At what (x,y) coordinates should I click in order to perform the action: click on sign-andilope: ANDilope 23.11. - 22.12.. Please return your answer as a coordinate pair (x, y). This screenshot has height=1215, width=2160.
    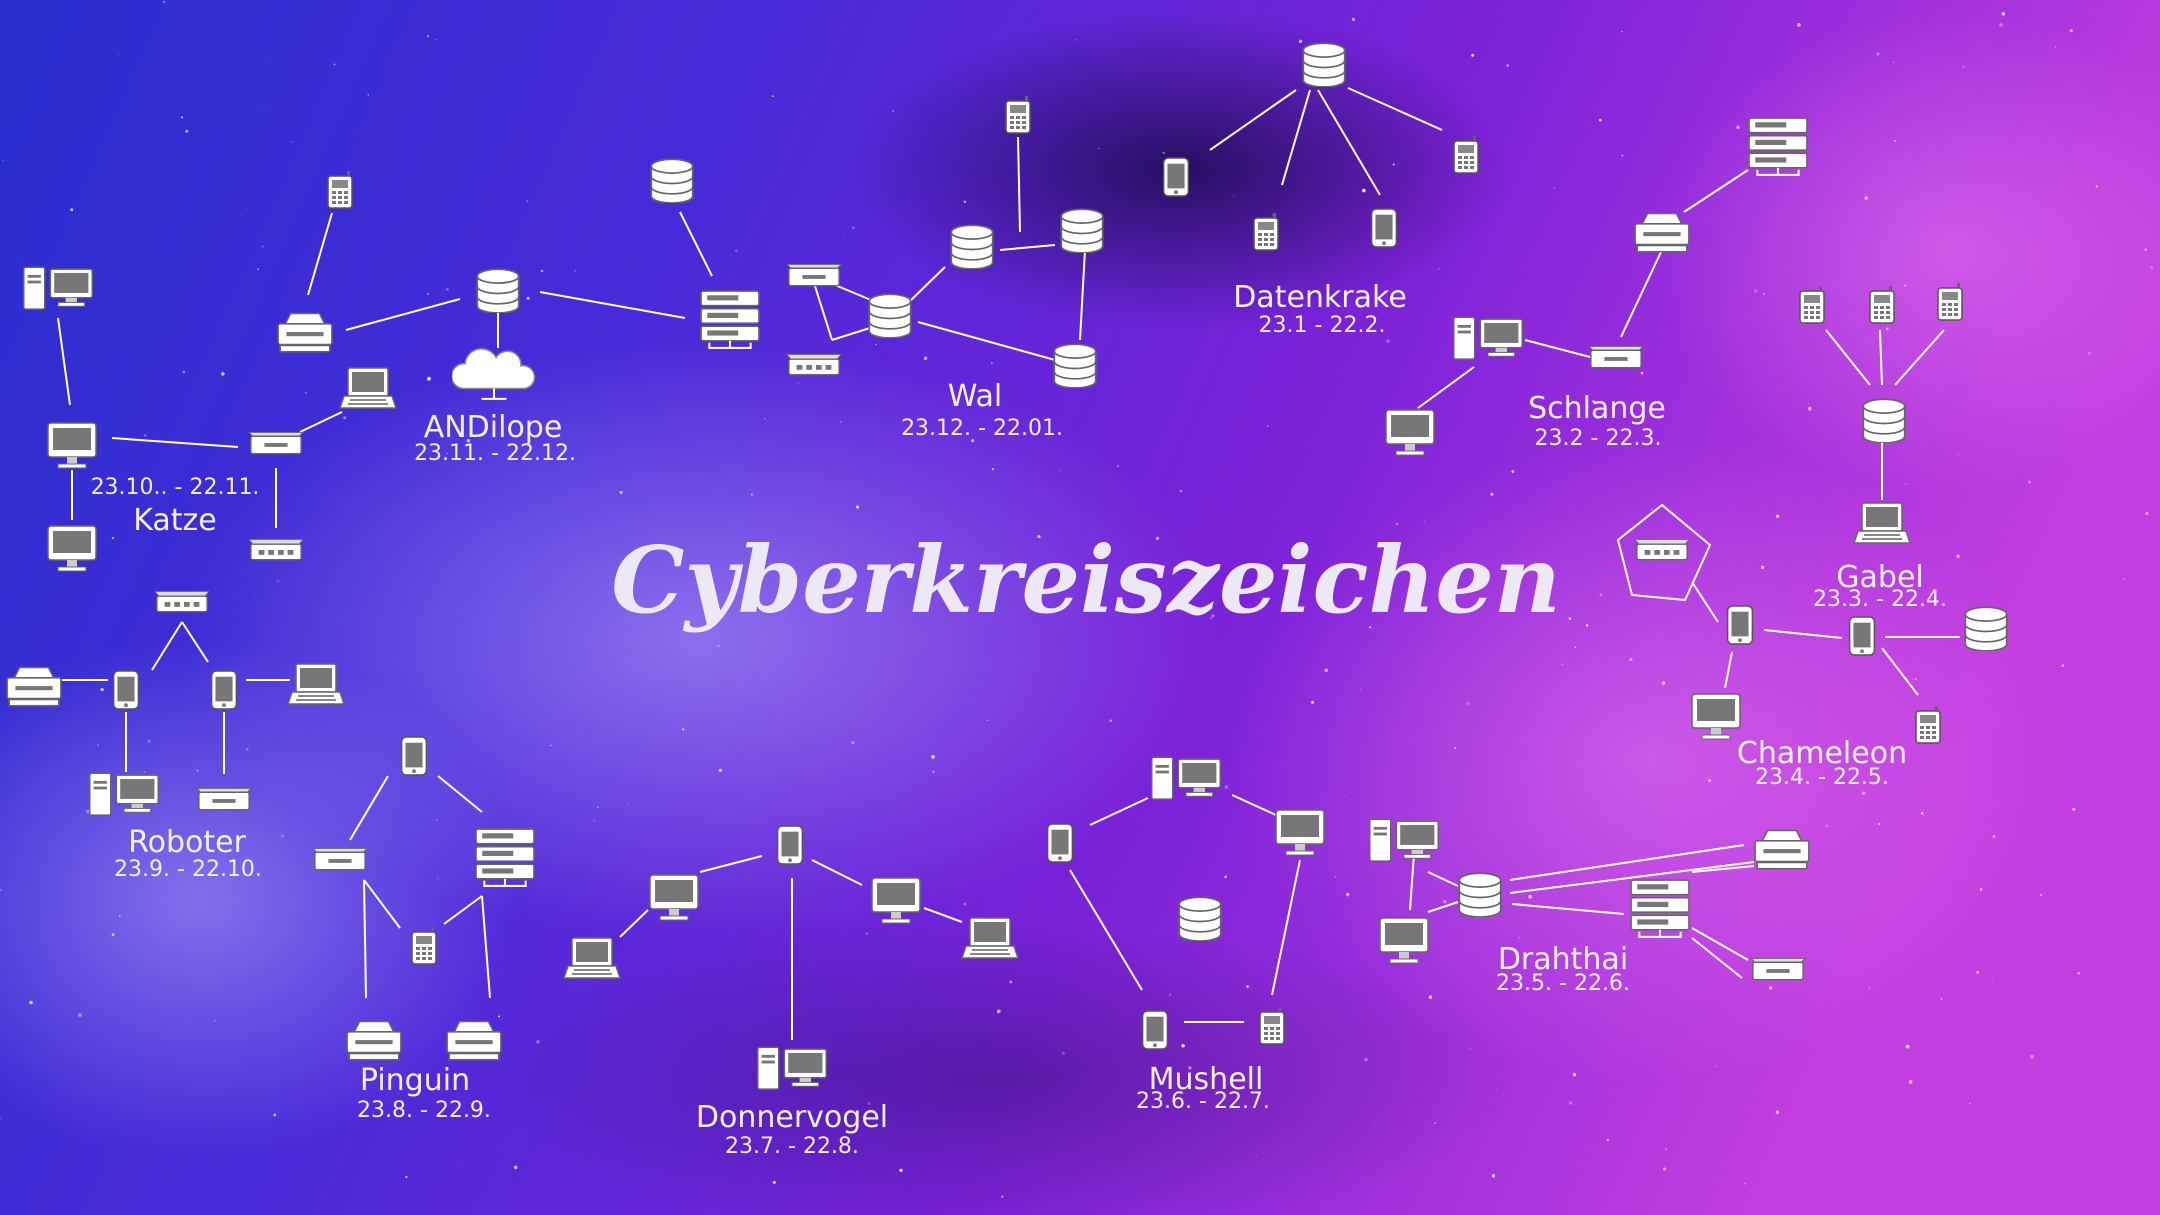
    Looking at the image, I should click on (495, 438).